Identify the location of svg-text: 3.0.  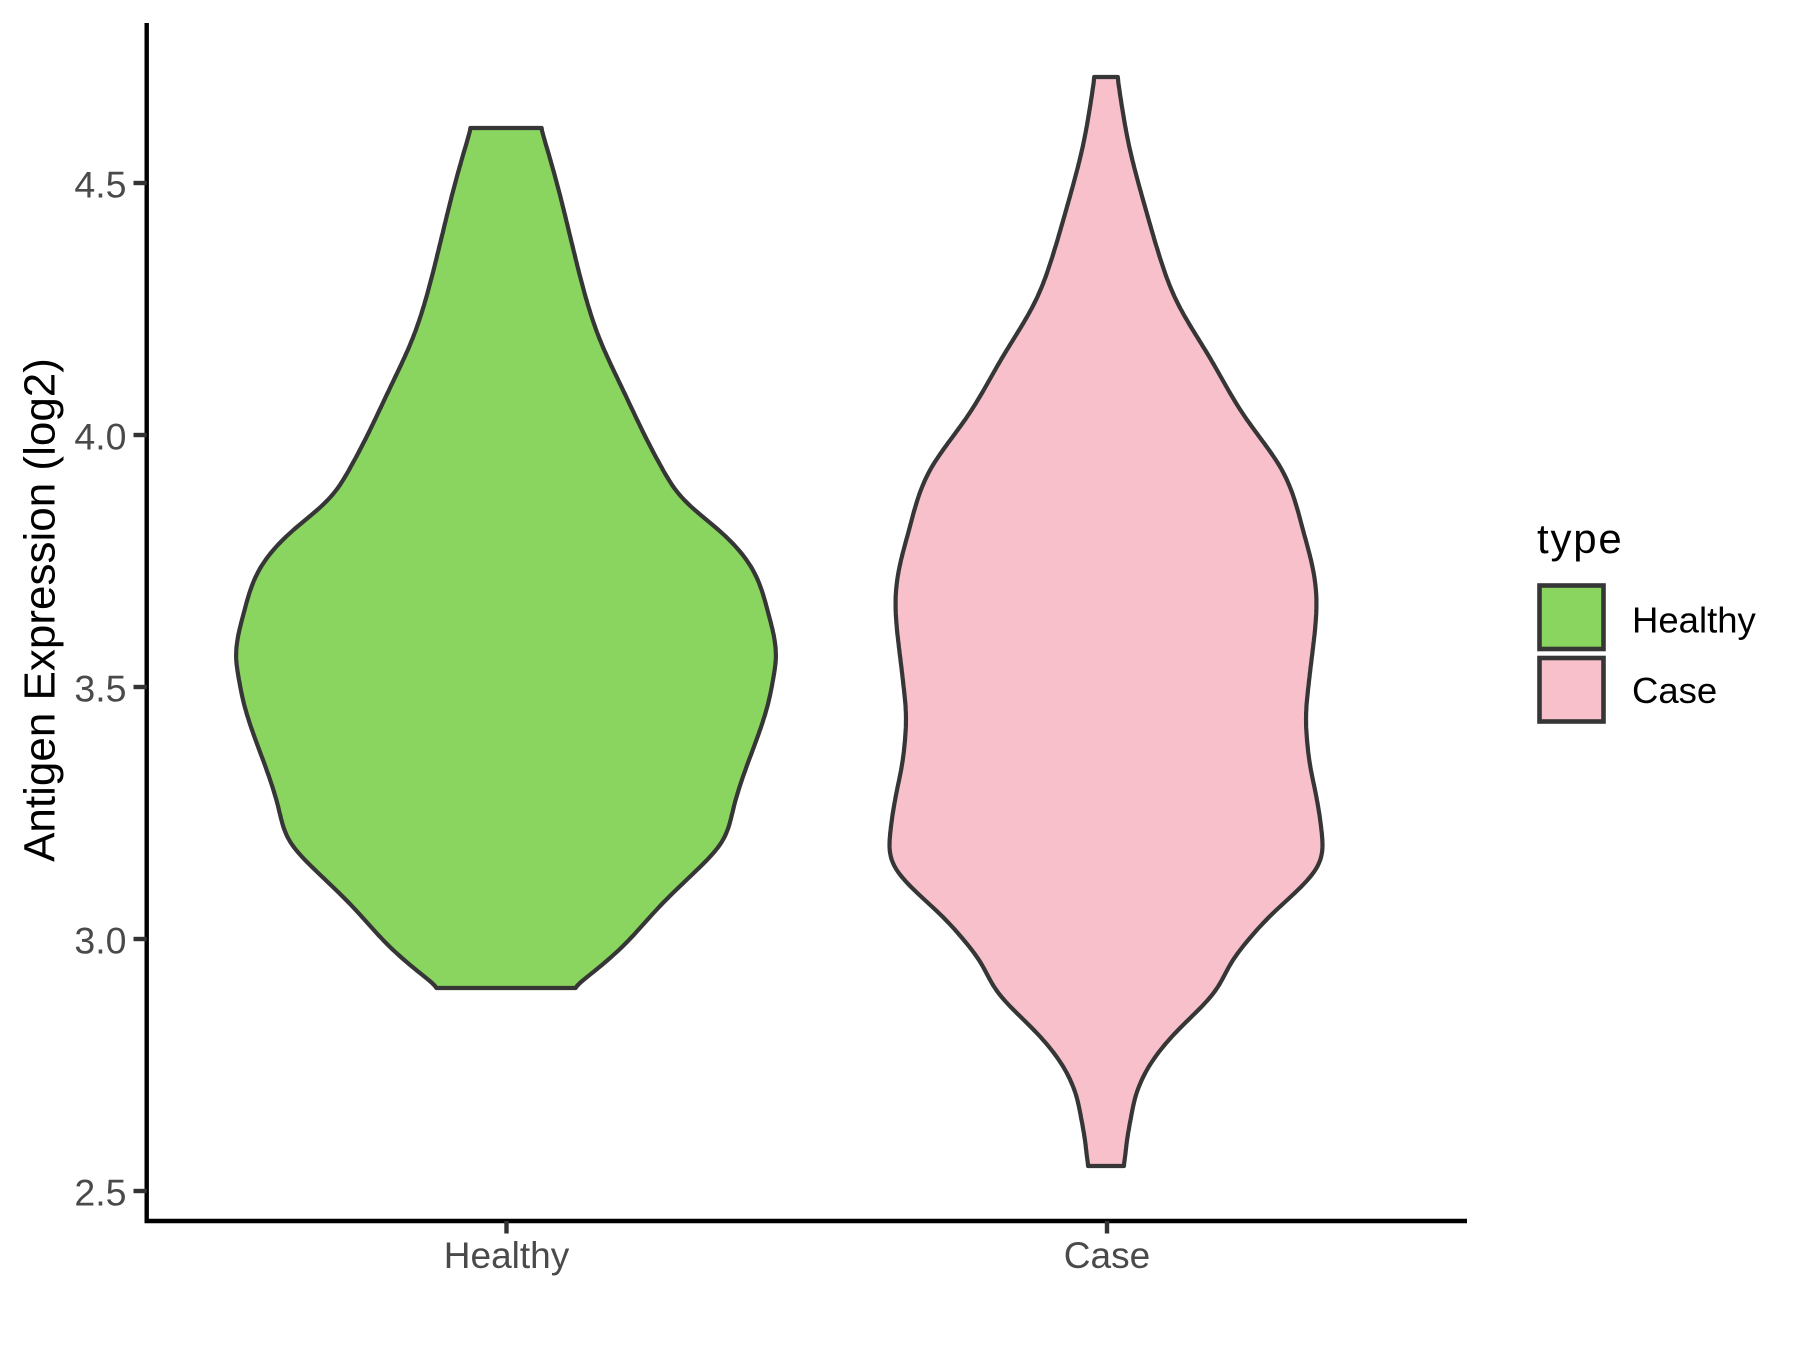
(100, 941).